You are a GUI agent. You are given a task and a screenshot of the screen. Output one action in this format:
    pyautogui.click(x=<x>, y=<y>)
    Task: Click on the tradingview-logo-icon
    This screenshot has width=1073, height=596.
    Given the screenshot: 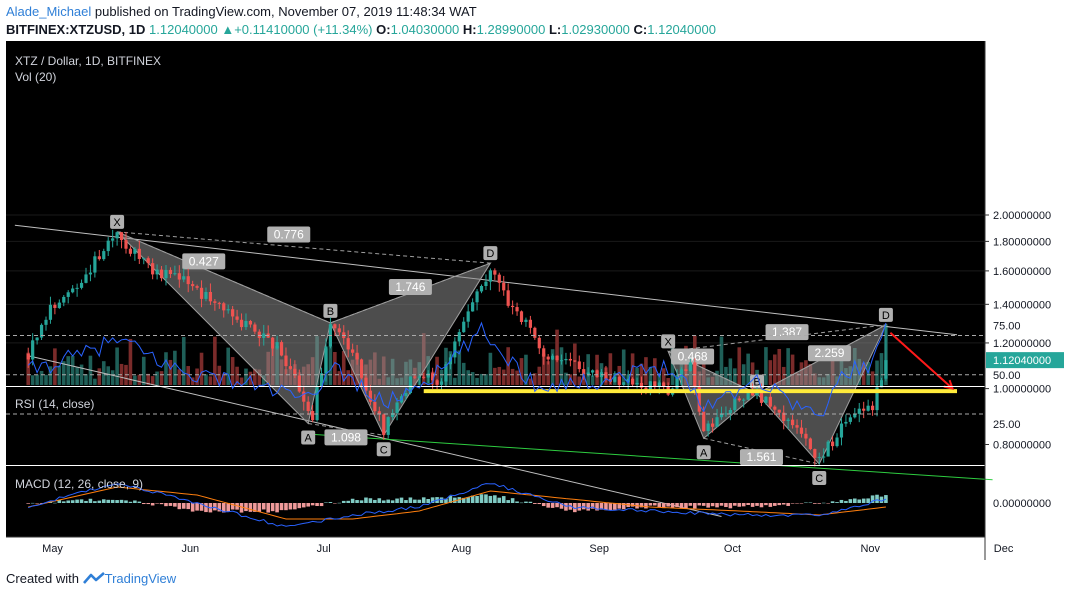 What is the action you would take?
    pyautogui.click(x=93, y=578)
    